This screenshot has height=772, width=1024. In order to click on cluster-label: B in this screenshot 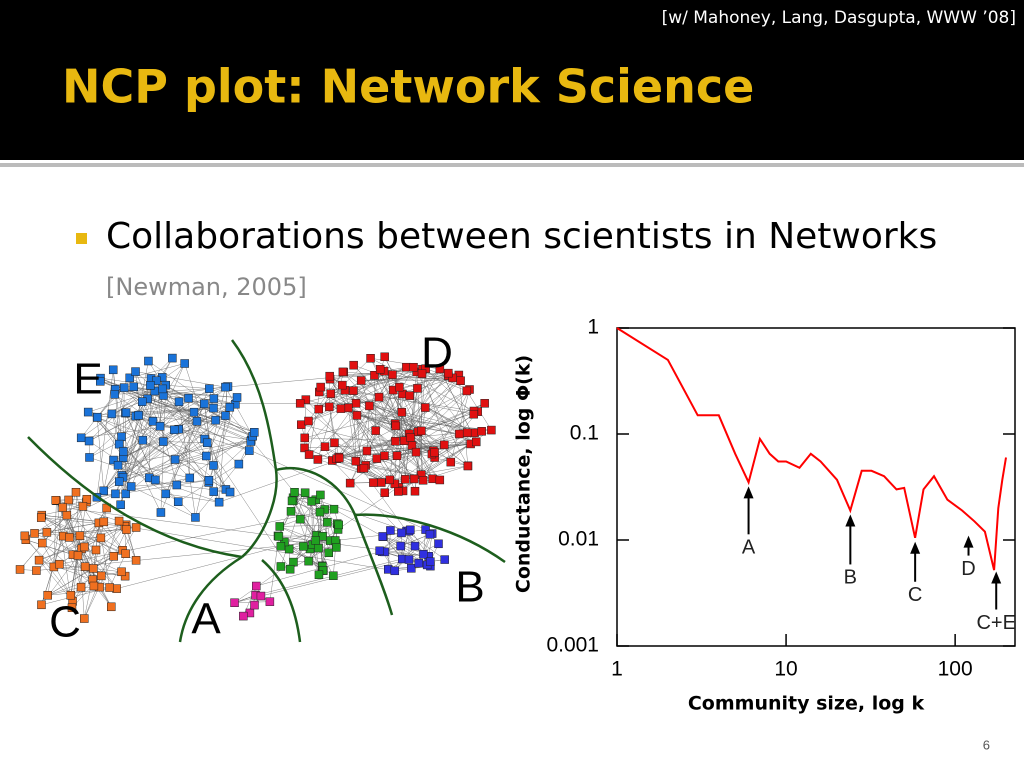, I will do `click(469, 587)`.